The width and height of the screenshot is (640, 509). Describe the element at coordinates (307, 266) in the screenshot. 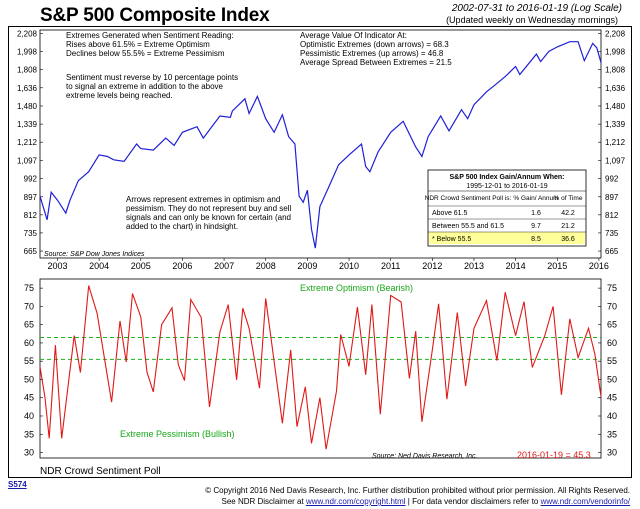

I see `x-tick-label: 2009` at that location.